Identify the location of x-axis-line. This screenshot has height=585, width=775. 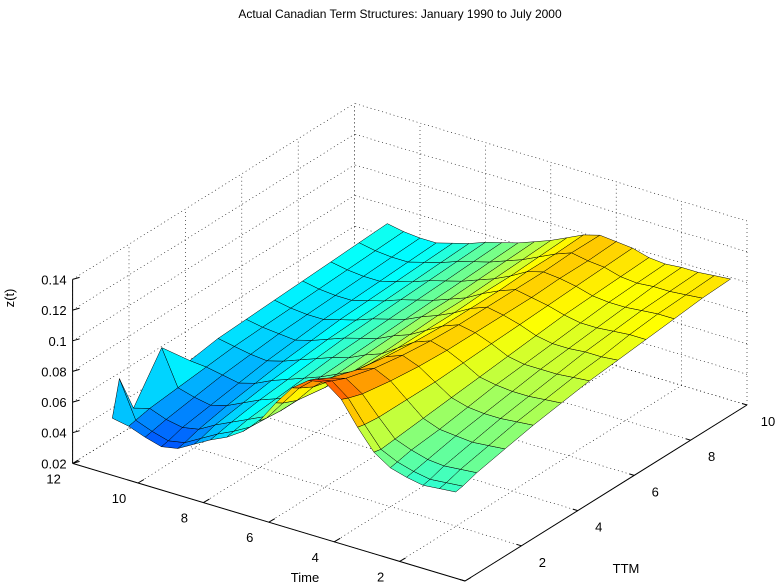
(606, 493).